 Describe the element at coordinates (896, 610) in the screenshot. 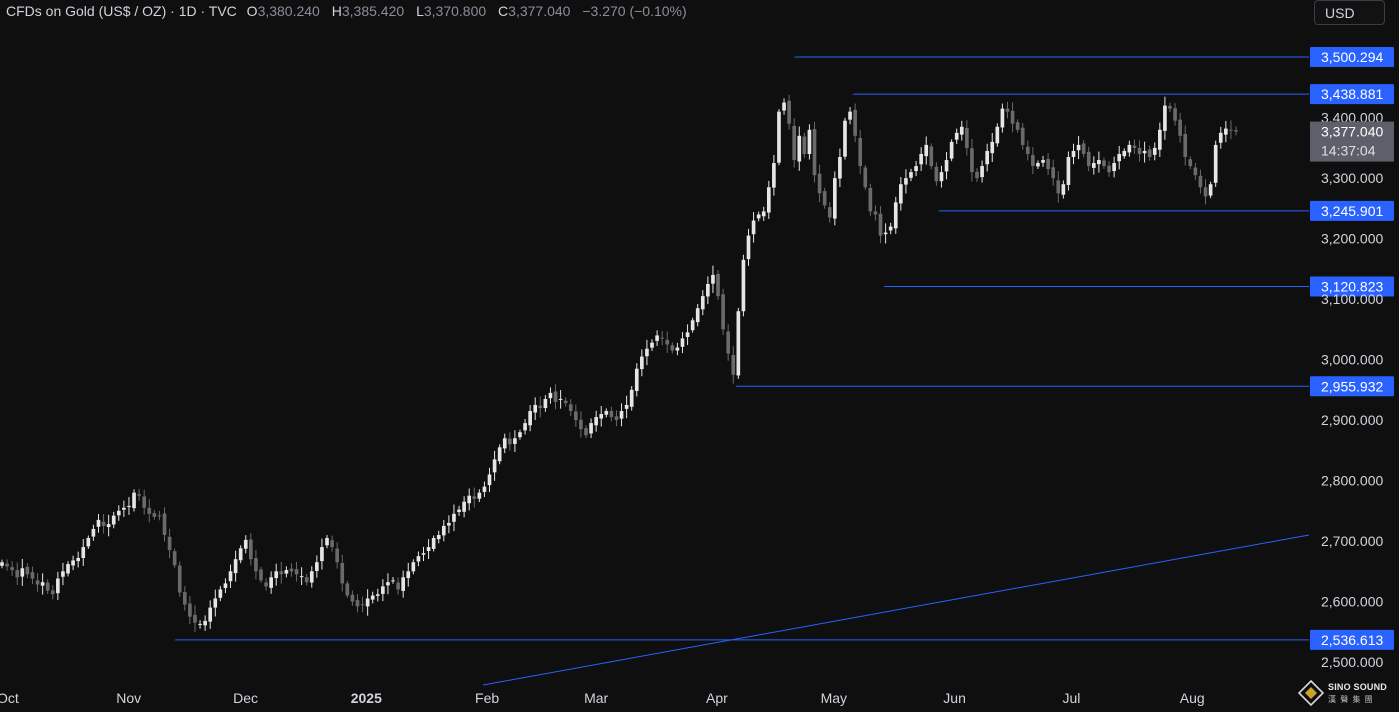

I see `trend-line` at that location.